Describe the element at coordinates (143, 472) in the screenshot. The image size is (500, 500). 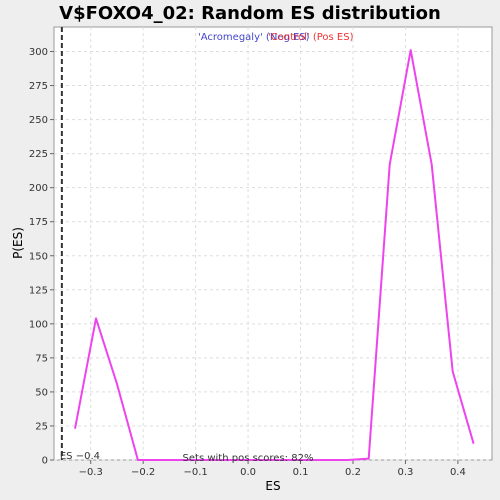
I see `x-tick-label: −0.2` at that location.